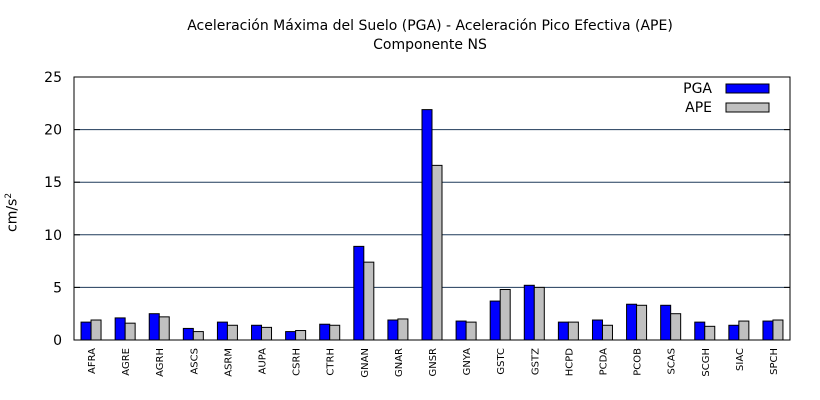  I want to click on x-tick-label: SPCH, so click(774, 361).